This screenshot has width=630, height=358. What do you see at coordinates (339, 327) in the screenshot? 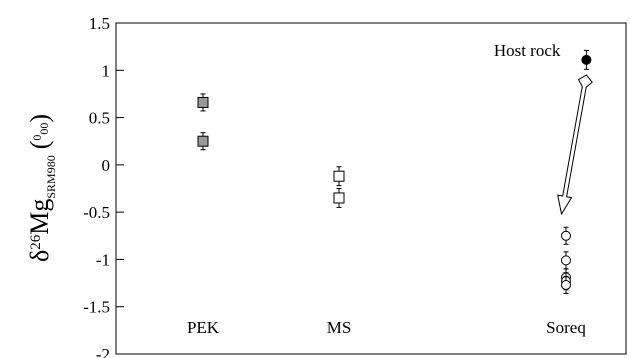
I see `category-label: MS` at bounding box center [339, 327].